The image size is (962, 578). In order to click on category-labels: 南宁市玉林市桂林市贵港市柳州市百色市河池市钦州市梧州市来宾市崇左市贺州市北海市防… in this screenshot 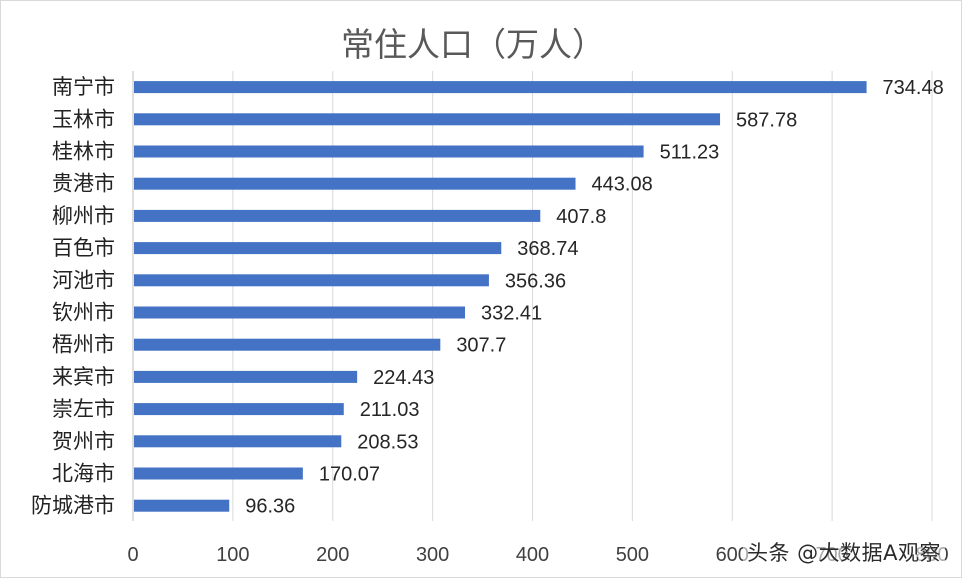, I will do `click(73, 296)`.